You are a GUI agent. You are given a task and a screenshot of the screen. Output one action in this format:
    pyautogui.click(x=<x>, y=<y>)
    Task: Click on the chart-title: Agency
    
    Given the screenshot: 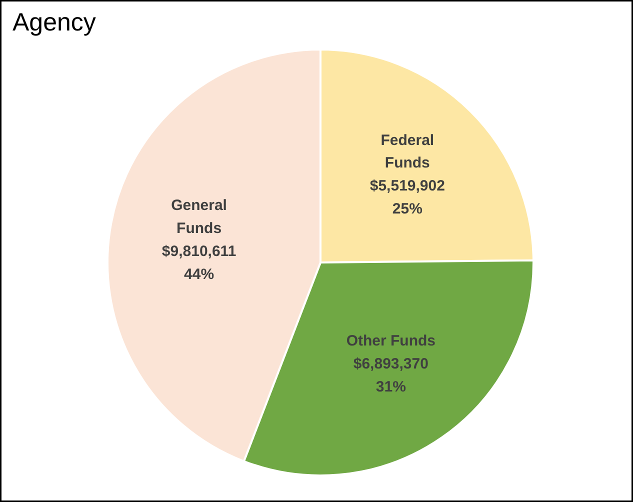 What is the action you would take?
    pyautogui.click(x=54, y=22)
    